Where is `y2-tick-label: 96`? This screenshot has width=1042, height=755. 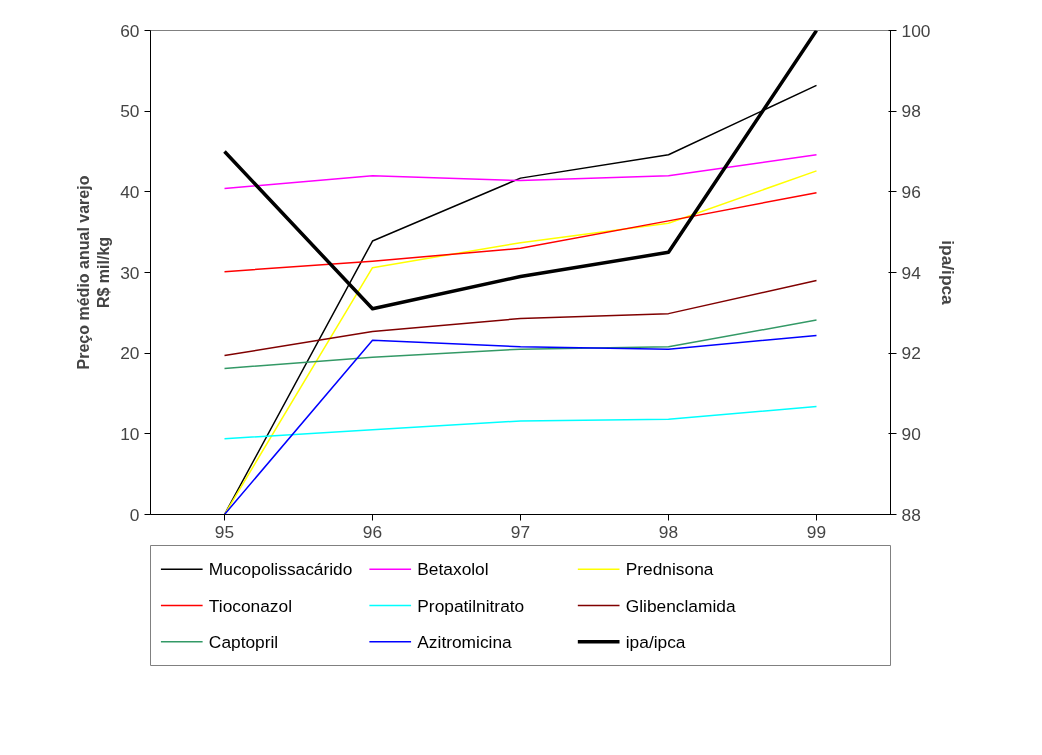 y2-tick-label: 96 is located at coordinates (911, 191).